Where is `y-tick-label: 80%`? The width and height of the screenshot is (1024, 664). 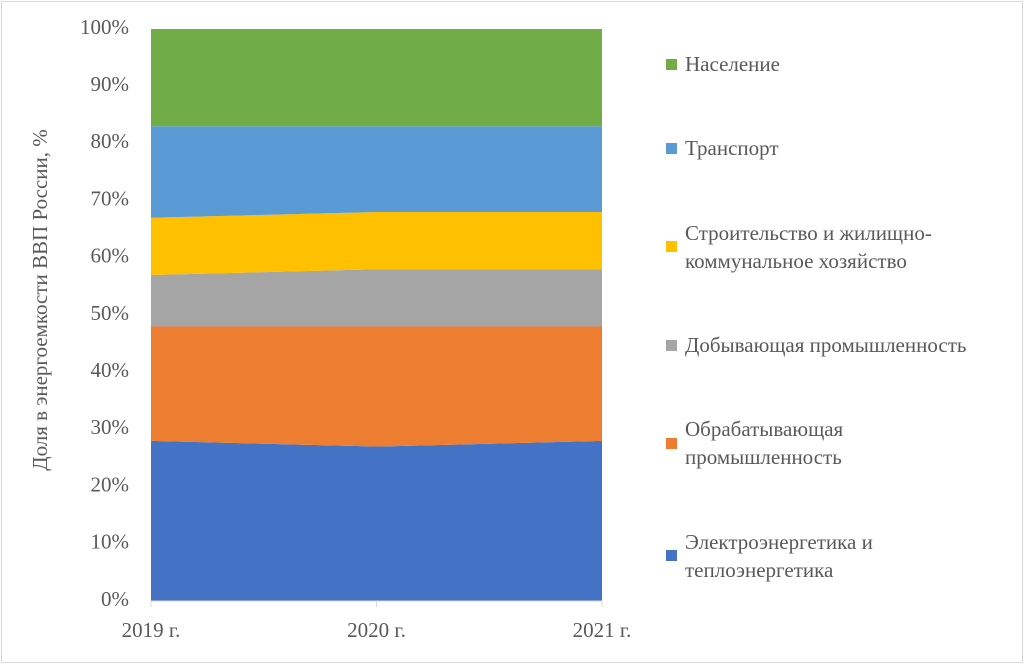
y-tick-label: 80% is located at coordinates (110, 141).